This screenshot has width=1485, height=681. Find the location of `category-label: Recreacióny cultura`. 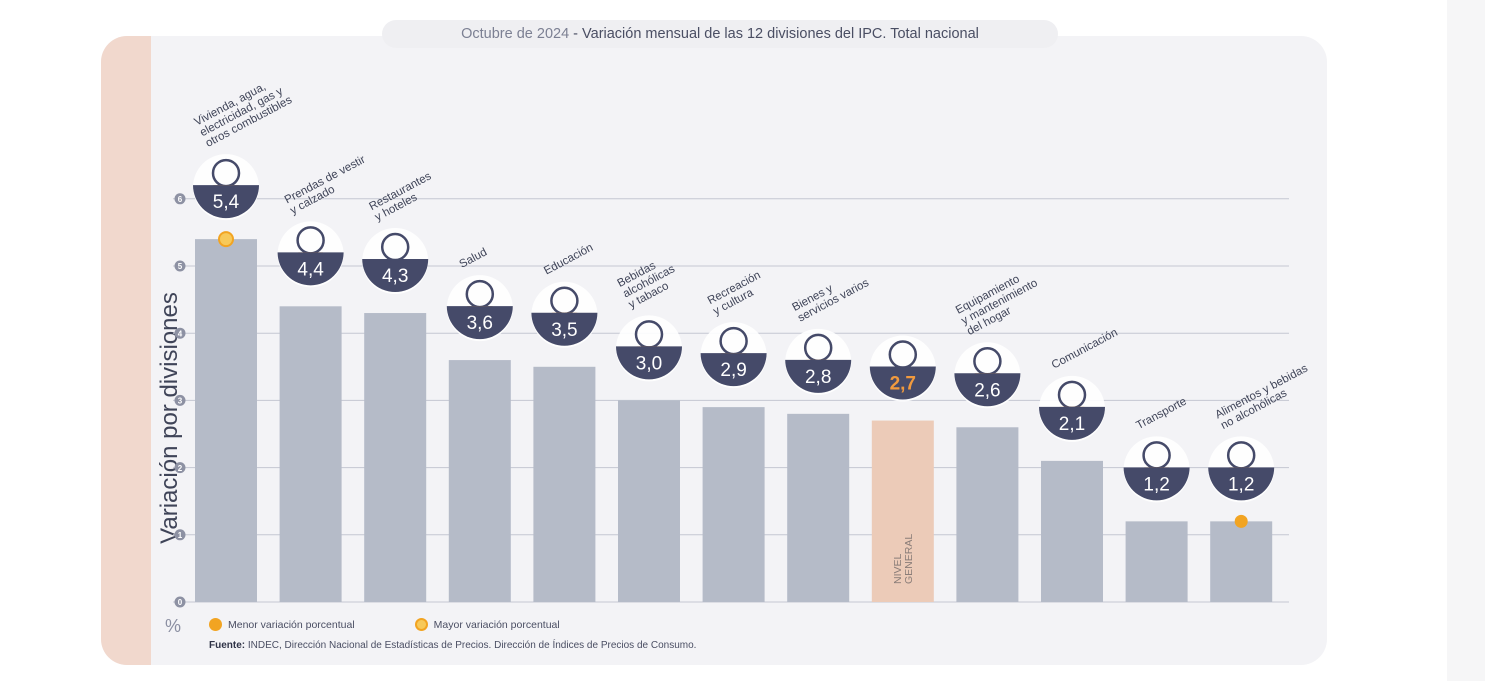

category-label: Recreacióny cultura is located at coordinates (737, 293).